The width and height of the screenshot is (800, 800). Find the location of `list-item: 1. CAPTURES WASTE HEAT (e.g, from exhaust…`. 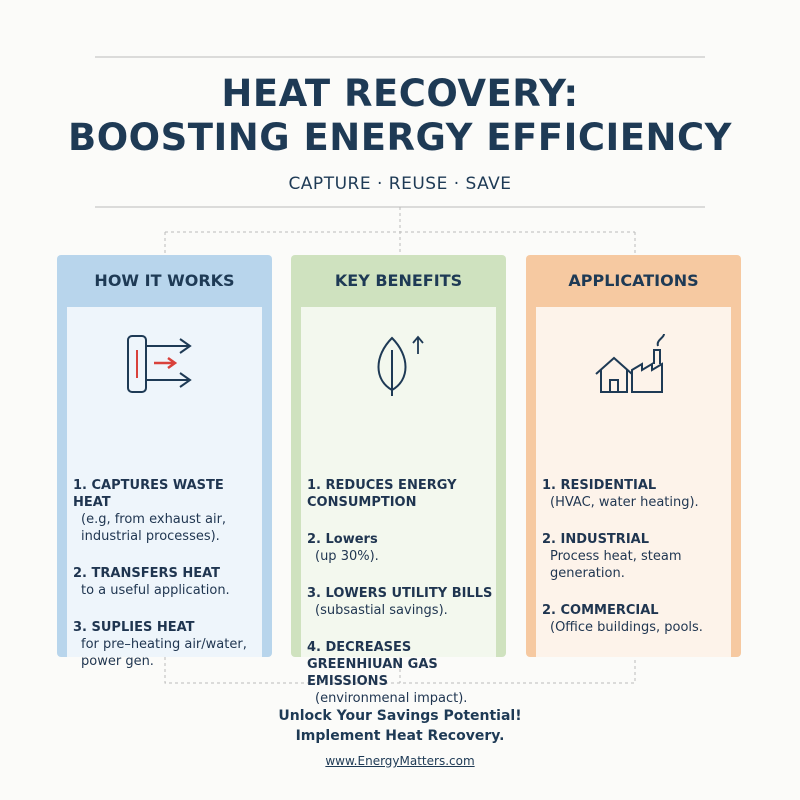

list-item: 1. CAPTURES WASTE HEAT (e.g, from exhaust… is located at coordinates (166, 511).